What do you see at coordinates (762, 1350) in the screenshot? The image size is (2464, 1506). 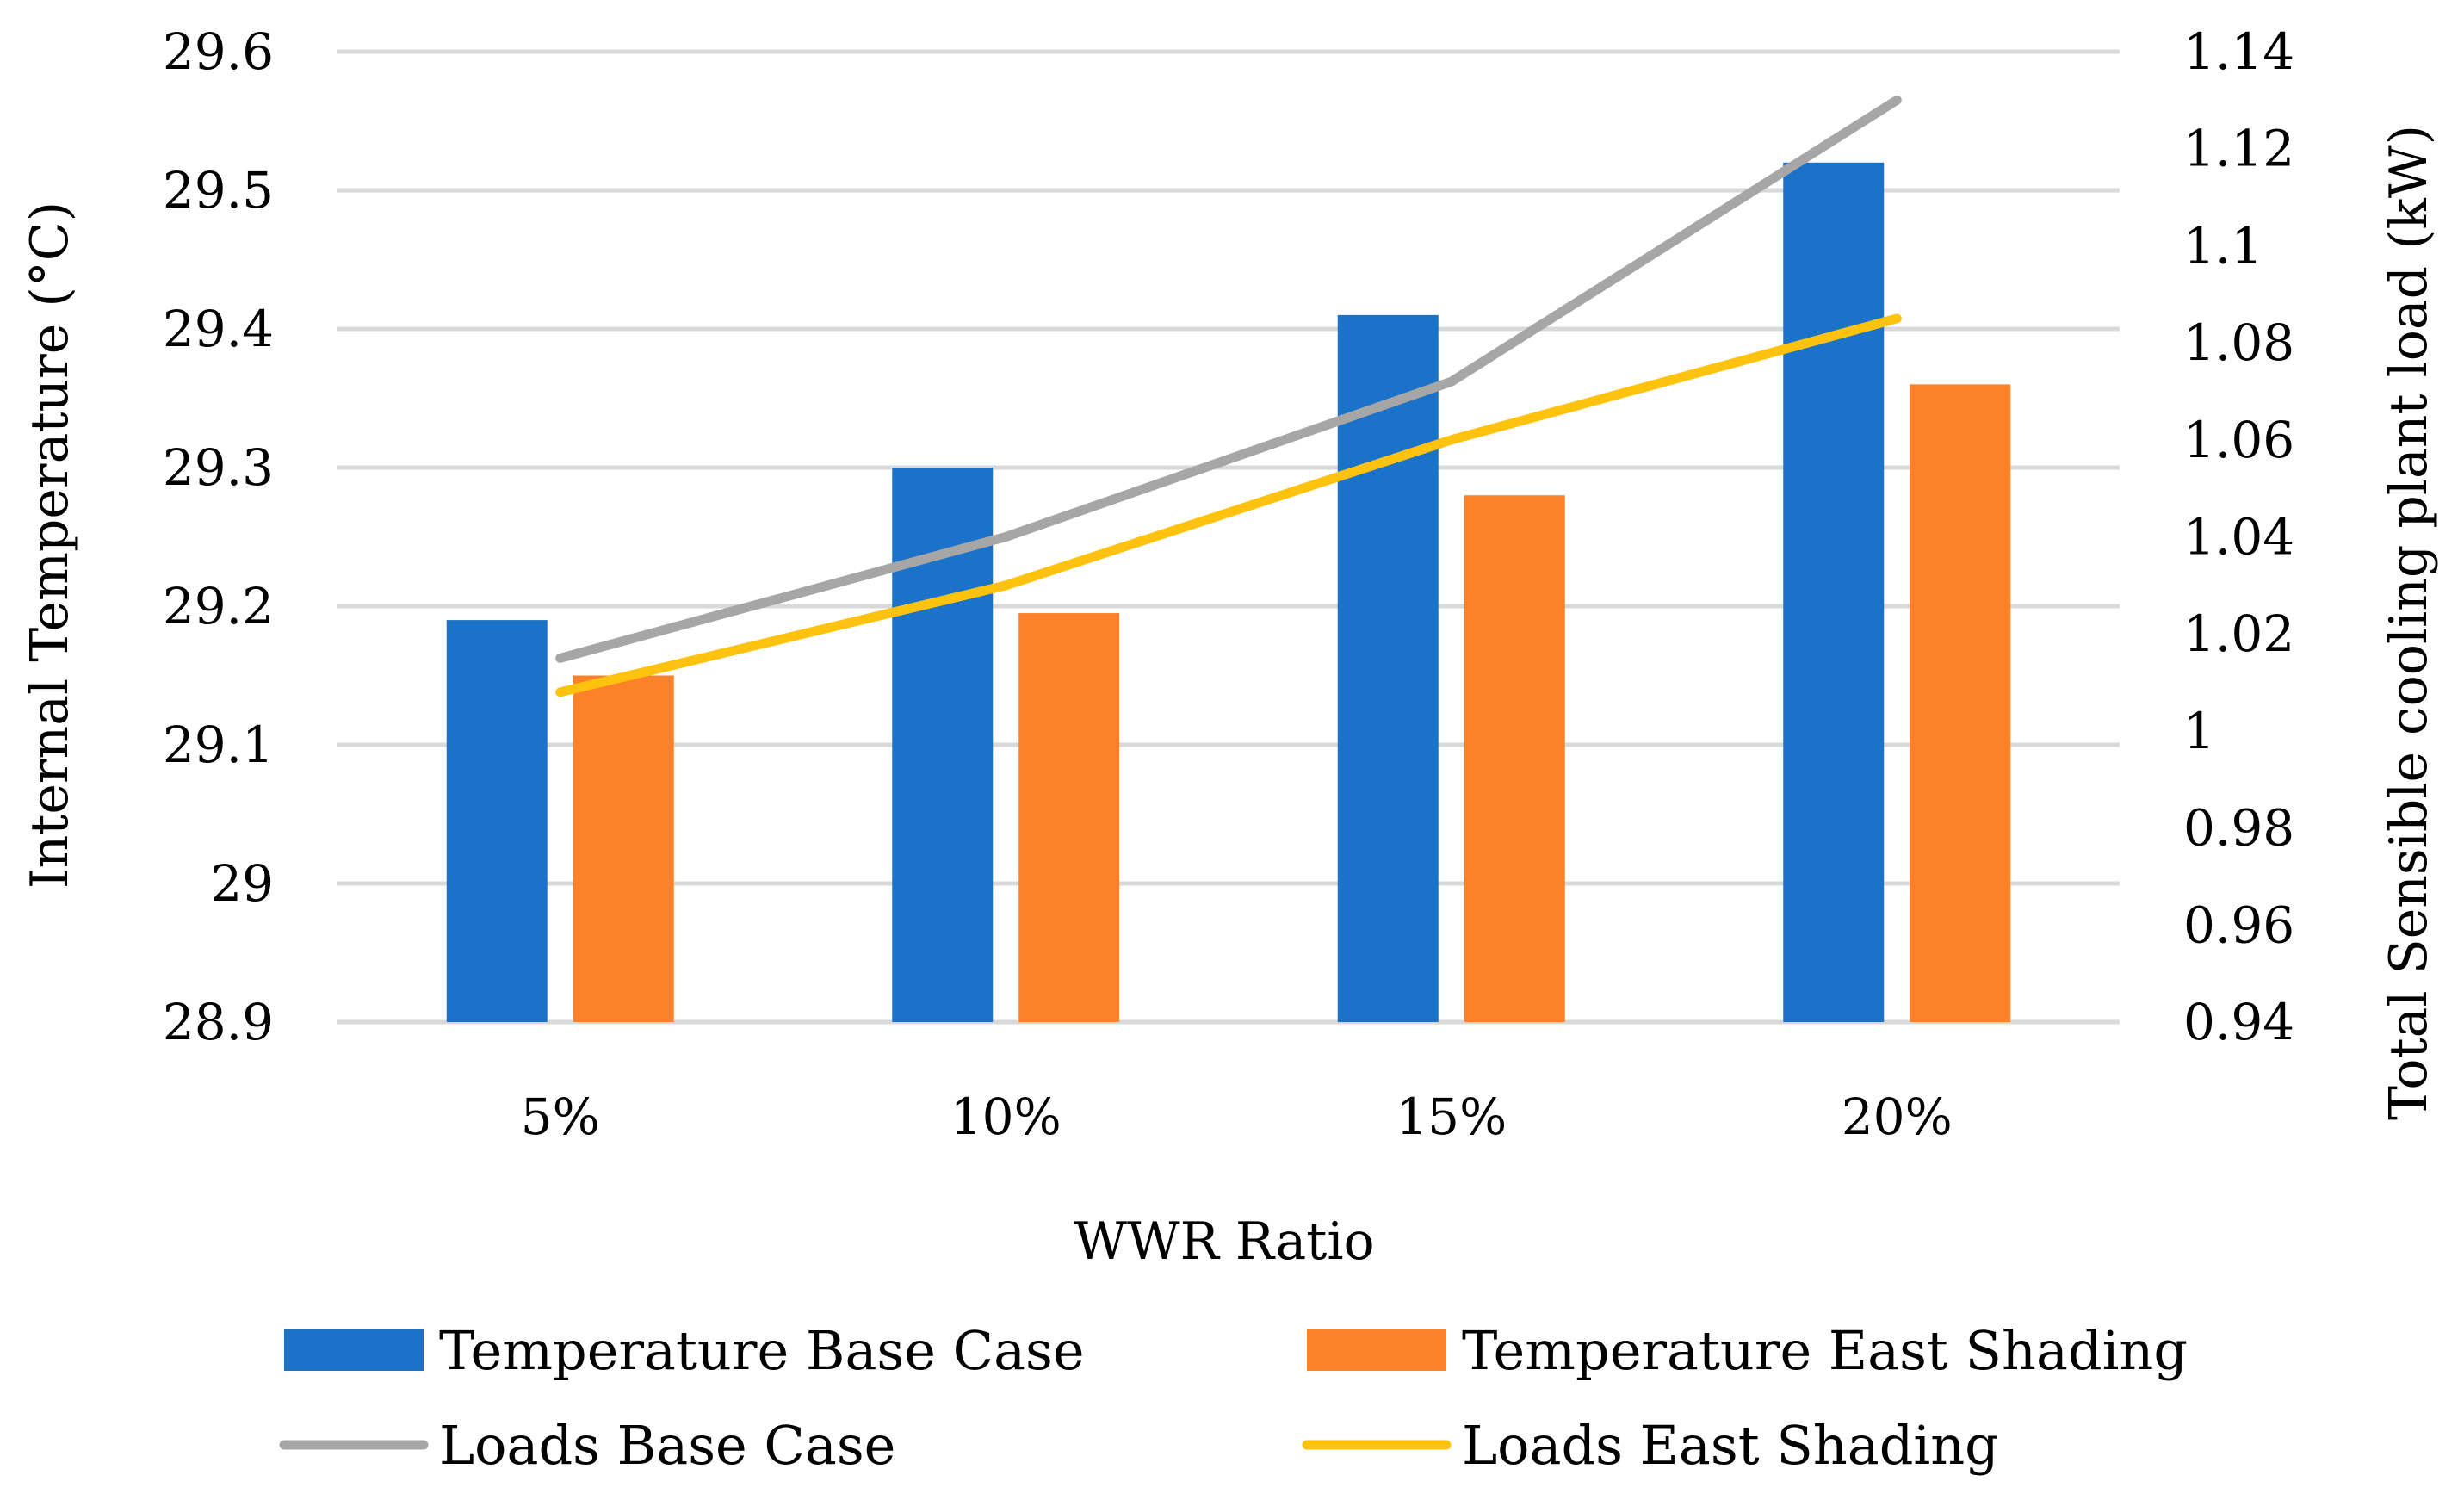 I see `legend-label-0: Temperature Base Case` at bounding box center [762, 1350].